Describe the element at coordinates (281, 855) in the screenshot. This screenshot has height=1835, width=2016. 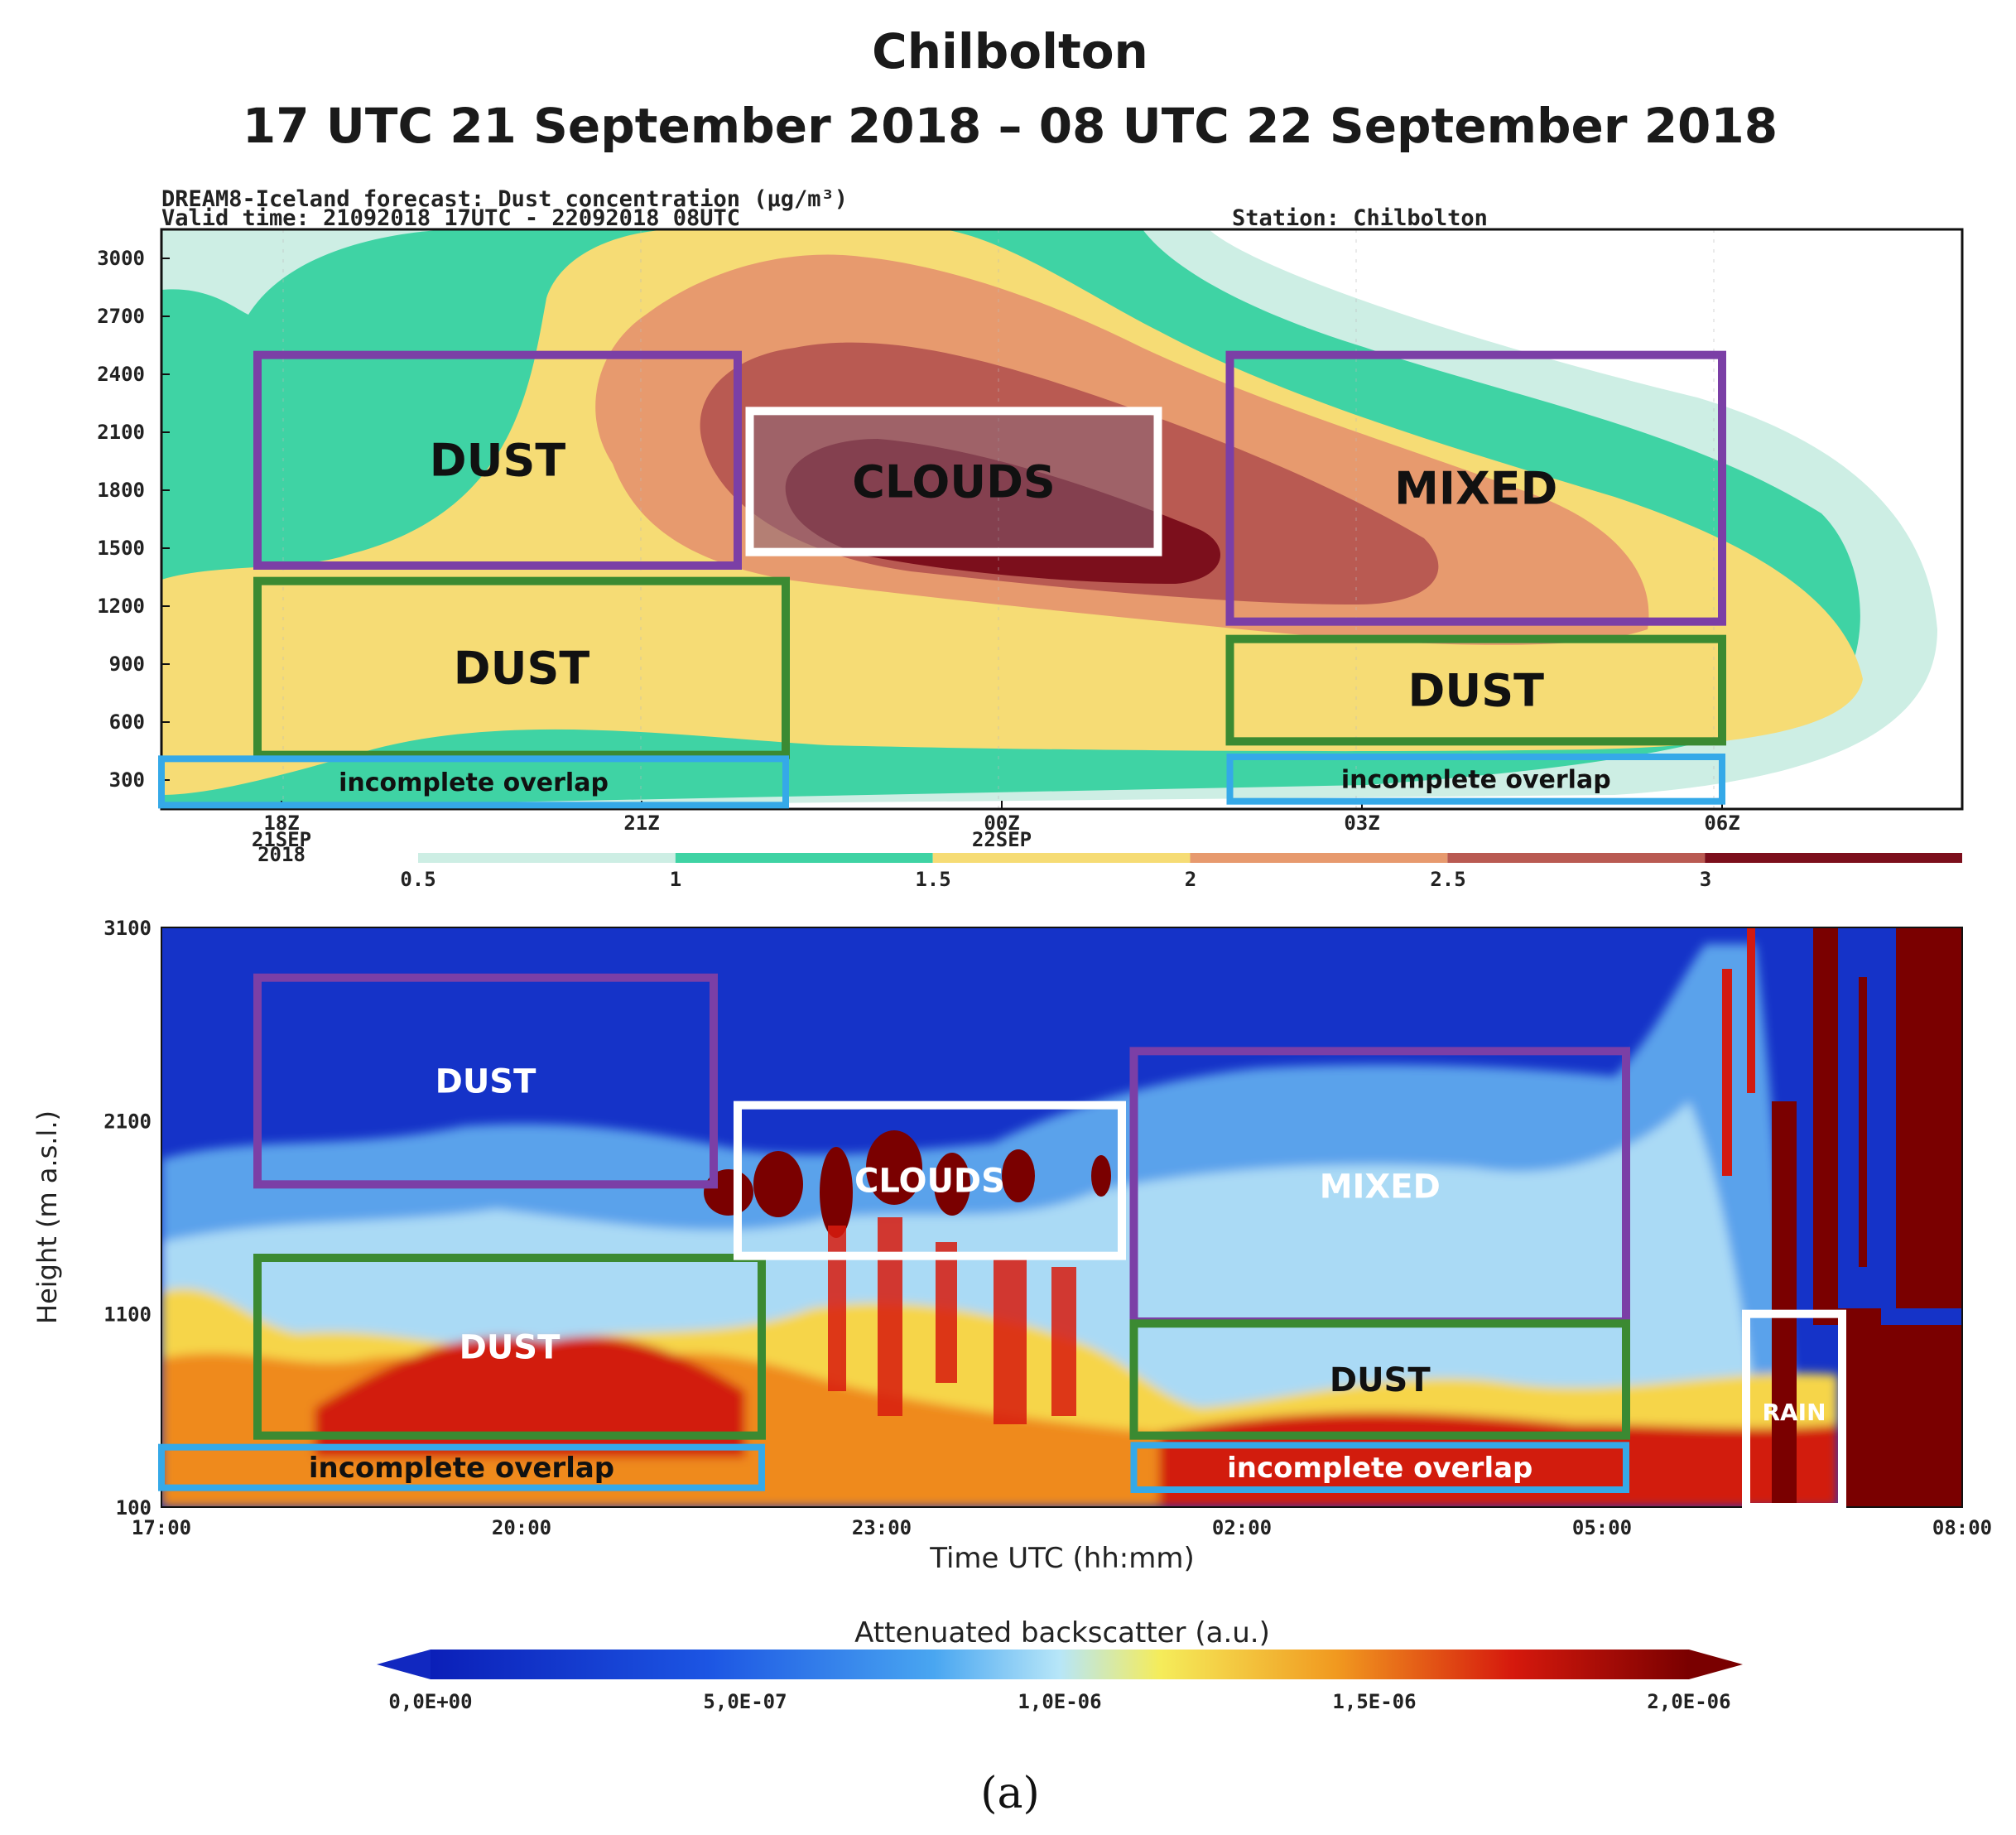
I see `forecast-x-tick-sublabel: 2018` at that location.